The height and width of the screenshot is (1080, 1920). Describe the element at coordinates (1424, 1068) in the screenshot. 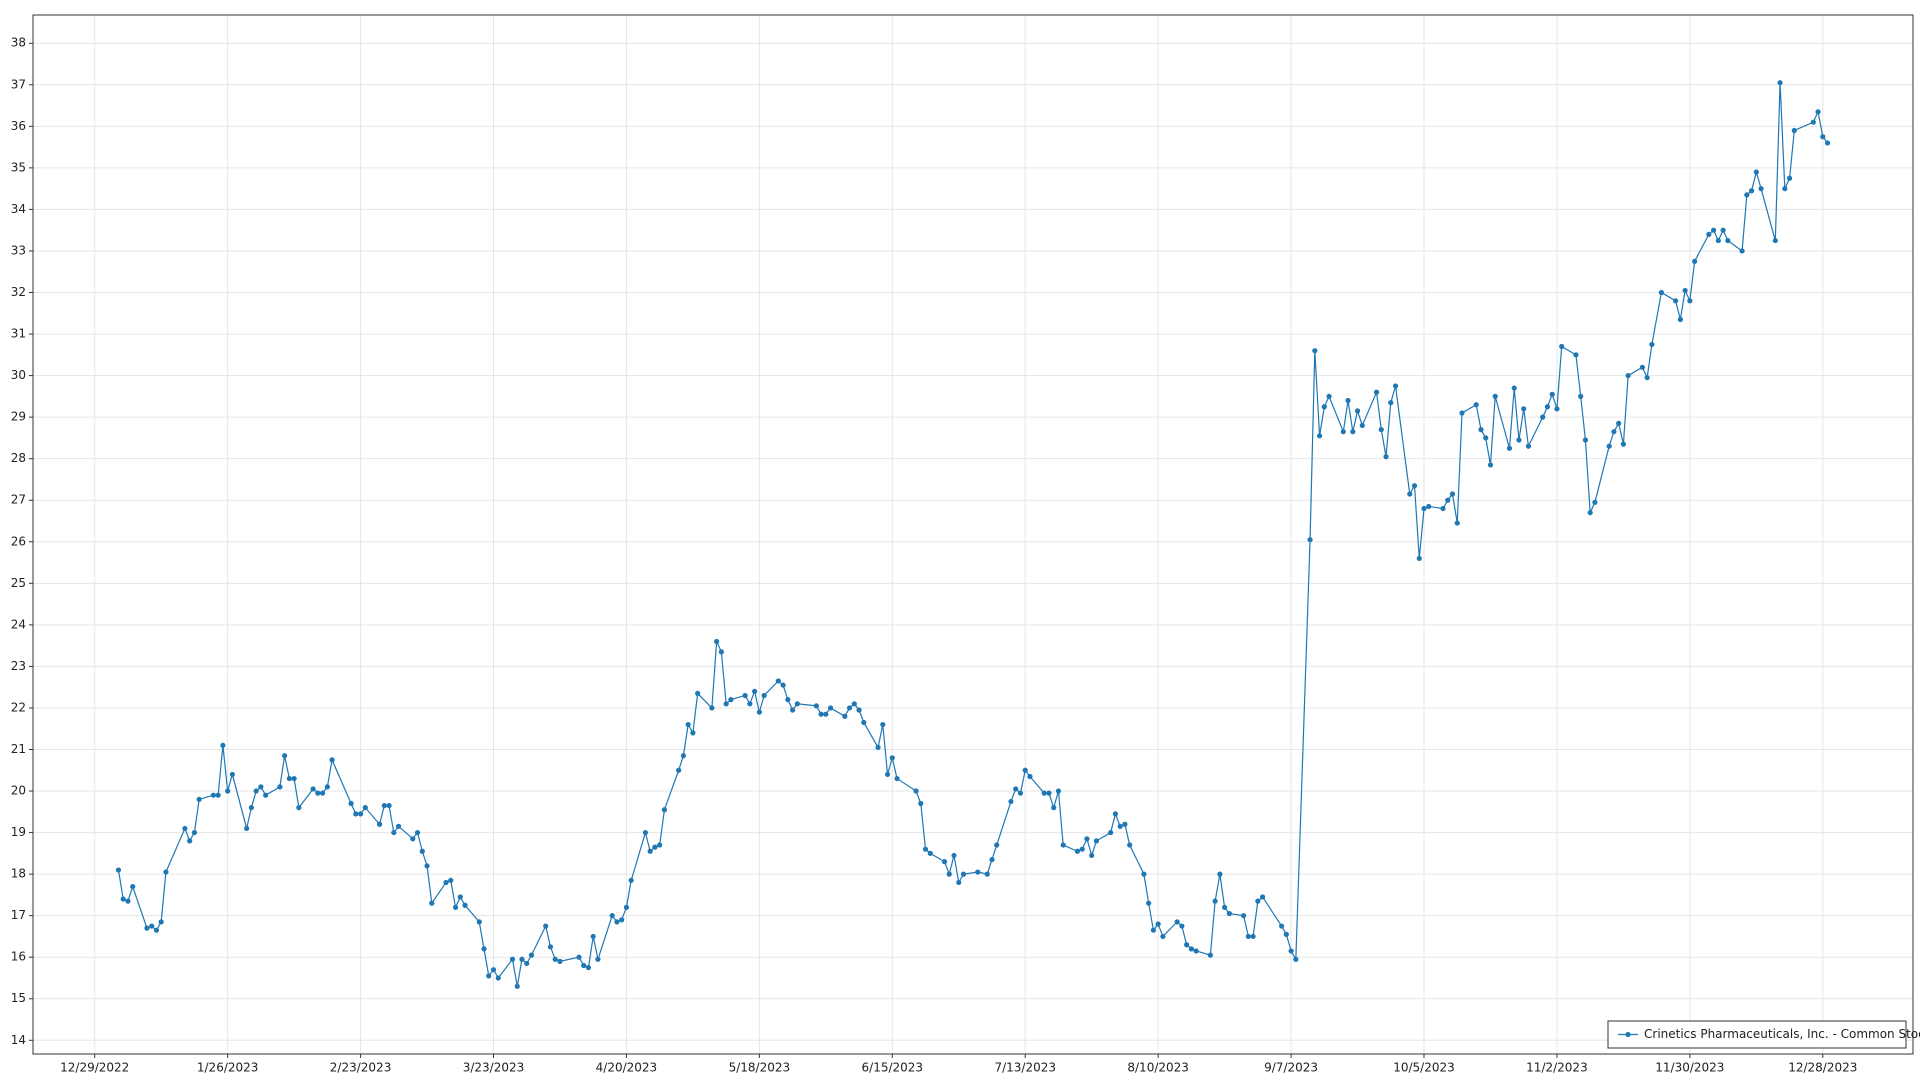

I see `x-tick-label: 10/5/2023` at that location.